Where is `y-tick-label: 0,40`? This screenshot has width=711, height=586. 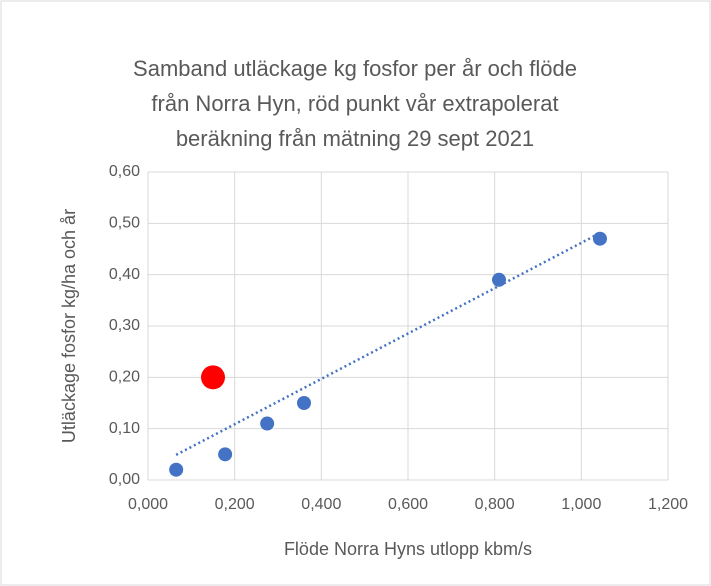
y-tick-label: 0,40 is located at coordinates (124, 274).